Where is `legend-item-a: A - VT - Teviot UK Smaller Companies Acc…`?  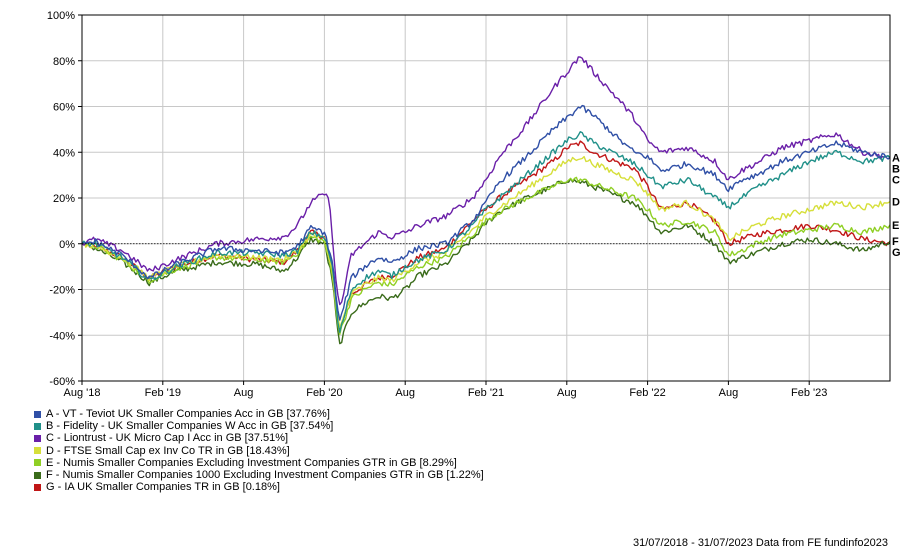
legend-item-a: A - VT - Teviot UK Smaller Companies Acc… is located at coordinates (259, 414).